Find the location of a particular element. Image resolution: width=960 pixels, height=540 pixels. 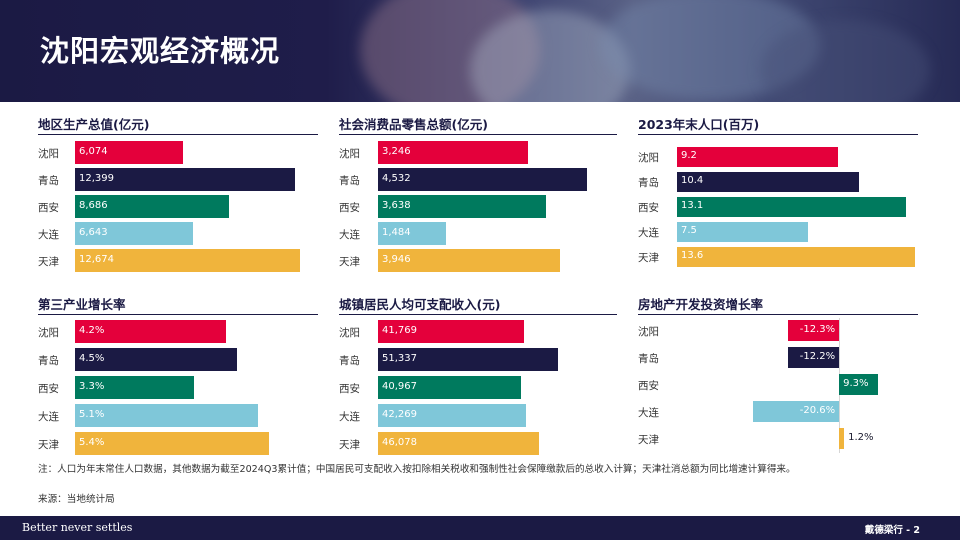

data-label: 12,399 is located at coordinates (96, 178).